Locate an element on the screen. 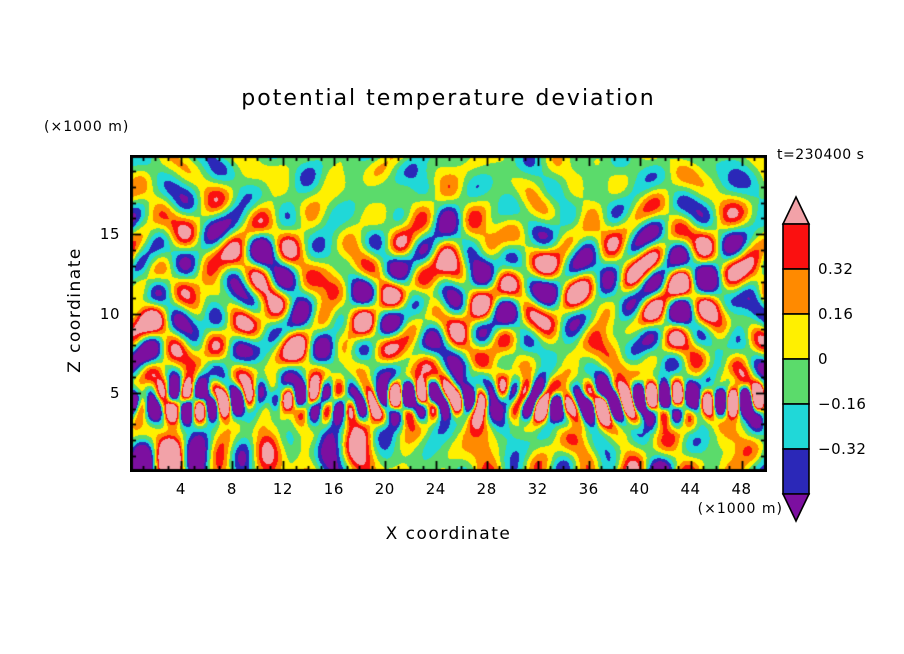  x-tick-label: 36 is located at coordinates (588, 489).